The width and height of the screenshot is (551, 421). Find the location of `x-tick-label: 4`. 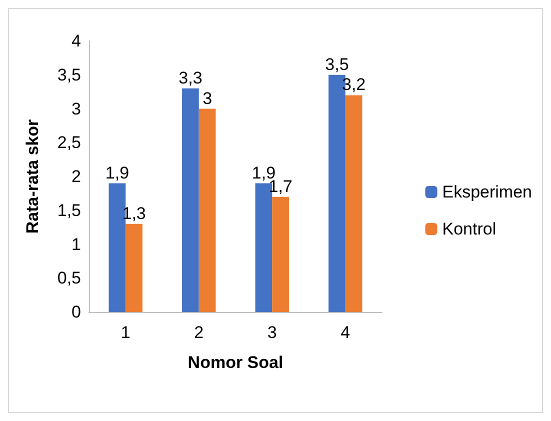

x-tick-label: 4 is located at coordinates (345, 332).